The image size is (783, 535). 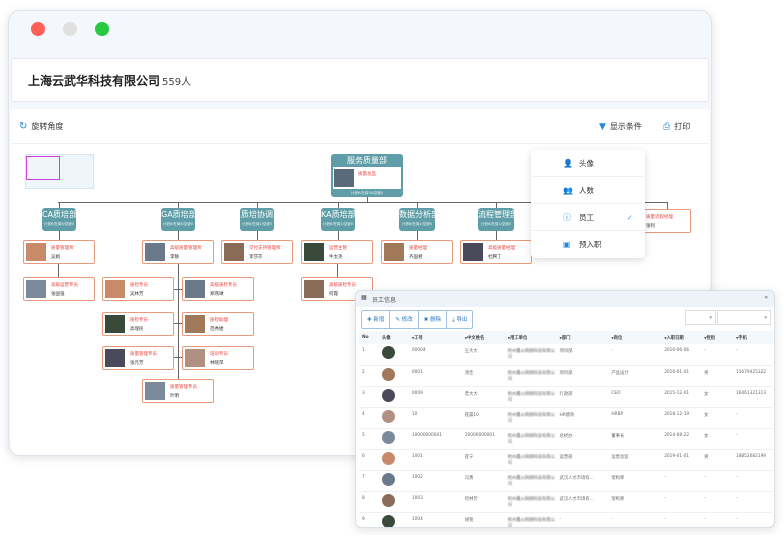 I want to click on collapse-icon: «, so click(x=766, y=297).